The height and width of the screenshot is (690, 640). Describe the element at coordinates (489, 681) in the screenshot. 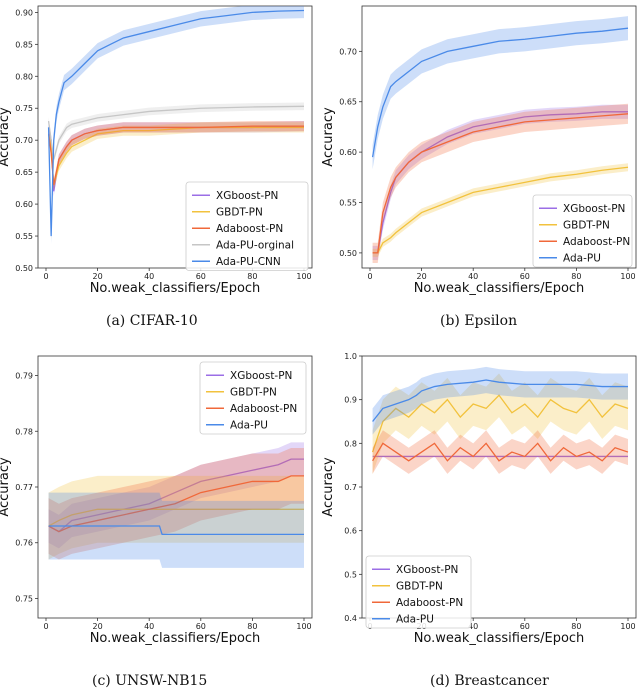

I see `caption-d: (d) Breastcancer` at that location.